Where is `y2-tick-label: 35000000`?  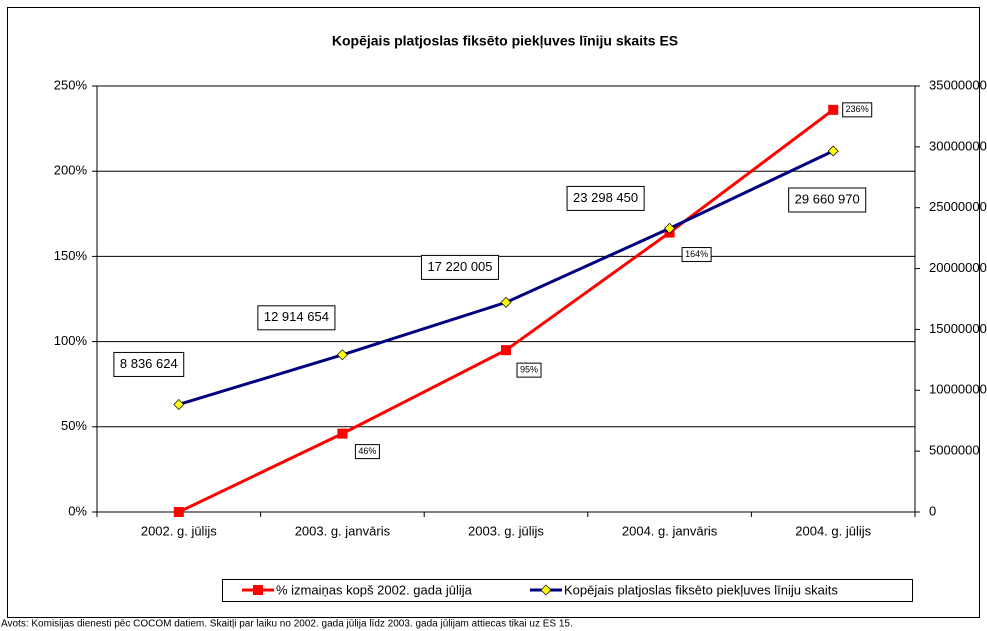
y2-tick-label: 35000000 is located at coordinates (958, 84).